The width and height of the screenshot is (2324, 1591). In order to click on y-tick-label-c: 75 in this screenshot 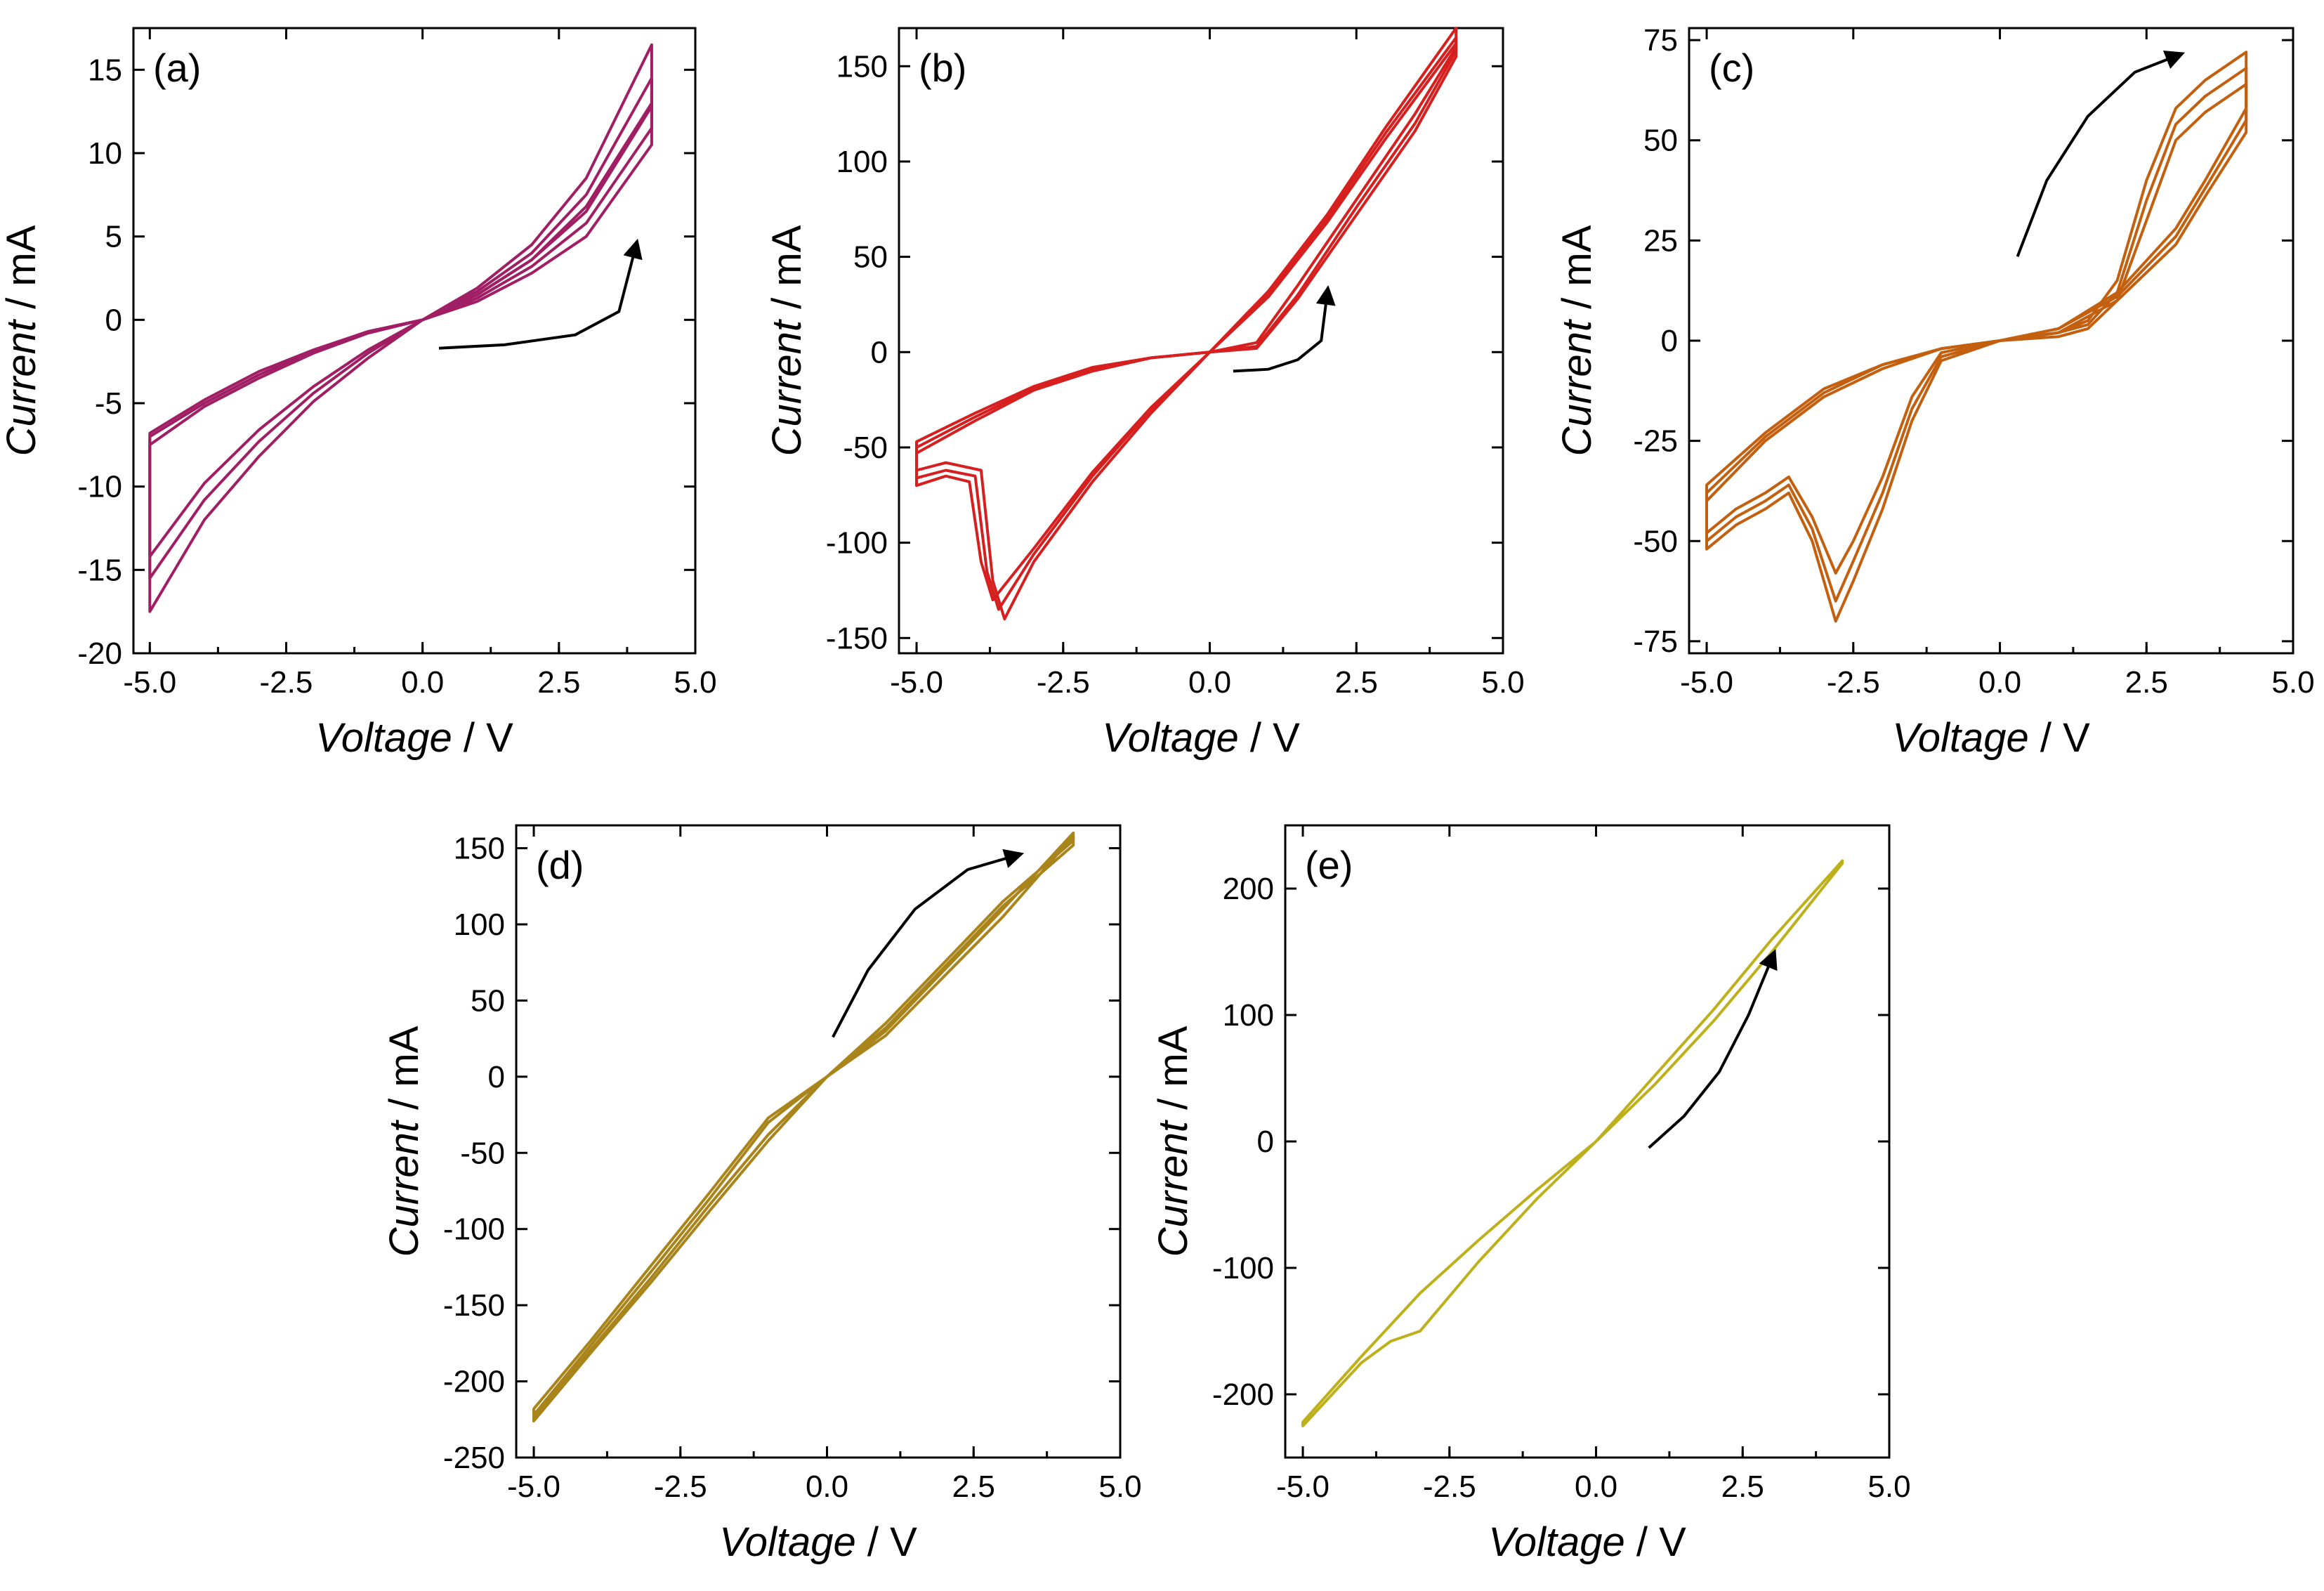, I will do `click(1660, 41)`.